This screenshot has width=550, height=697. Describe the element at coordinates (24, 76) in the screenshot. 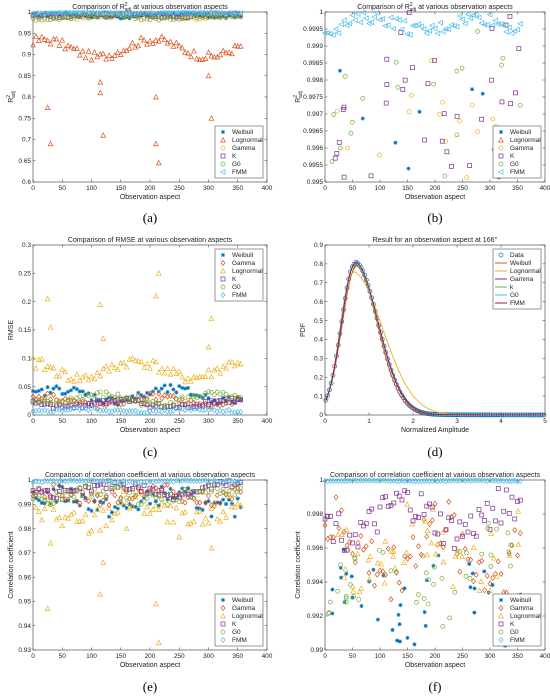

I see `y-tick-label: 0.85` at that location.